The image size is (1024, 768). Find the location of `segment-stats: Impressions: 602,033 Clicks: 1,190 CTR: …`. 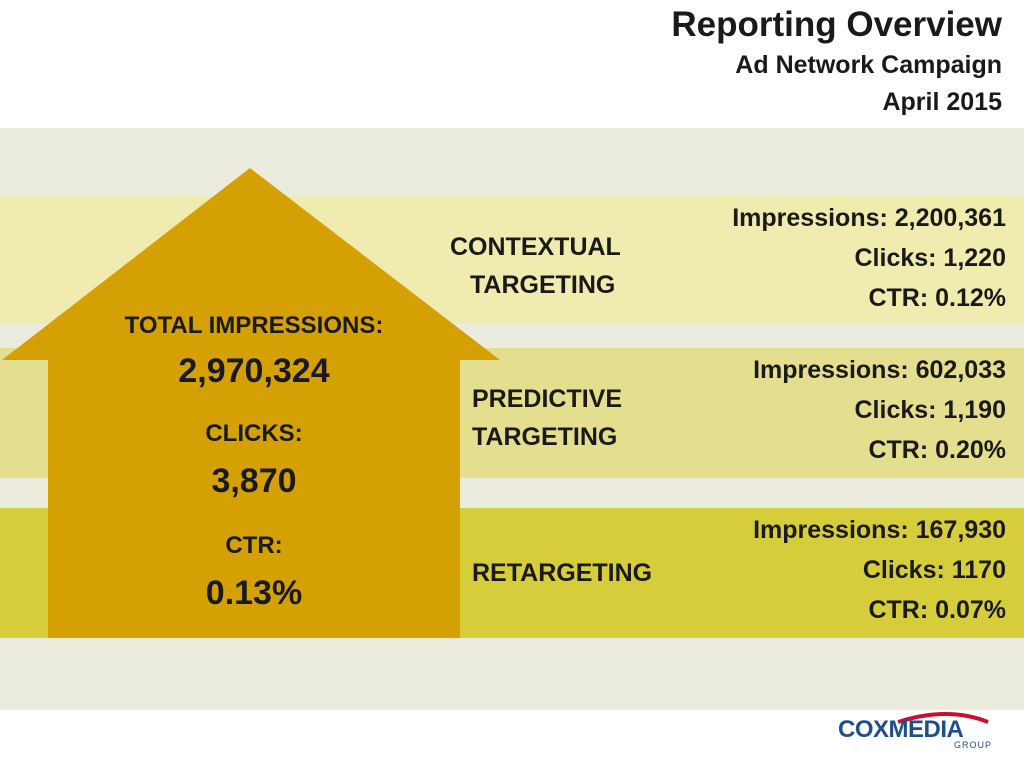

segment-stats: Impressions: 602,033 Clicks: 1,190 CTR: … is located at coordinates (879, 410).